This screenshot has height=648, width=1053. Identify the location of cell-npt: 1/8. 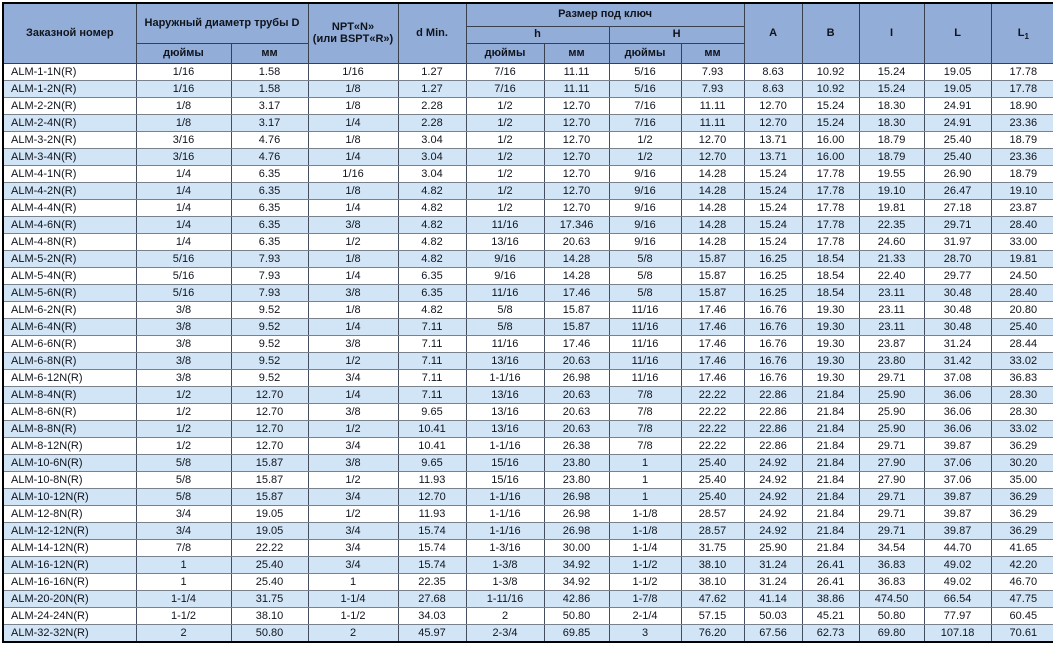
(353, 139).